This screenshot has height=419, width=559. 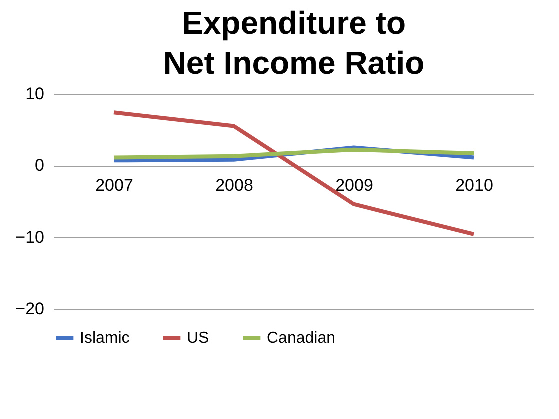 I want to click on line-series, so click(x=294, y=154).